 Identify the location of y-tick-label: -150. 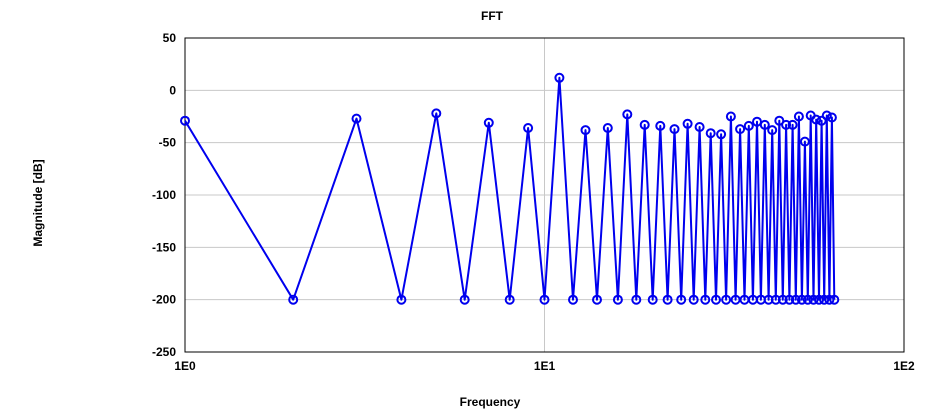
(164, 247).